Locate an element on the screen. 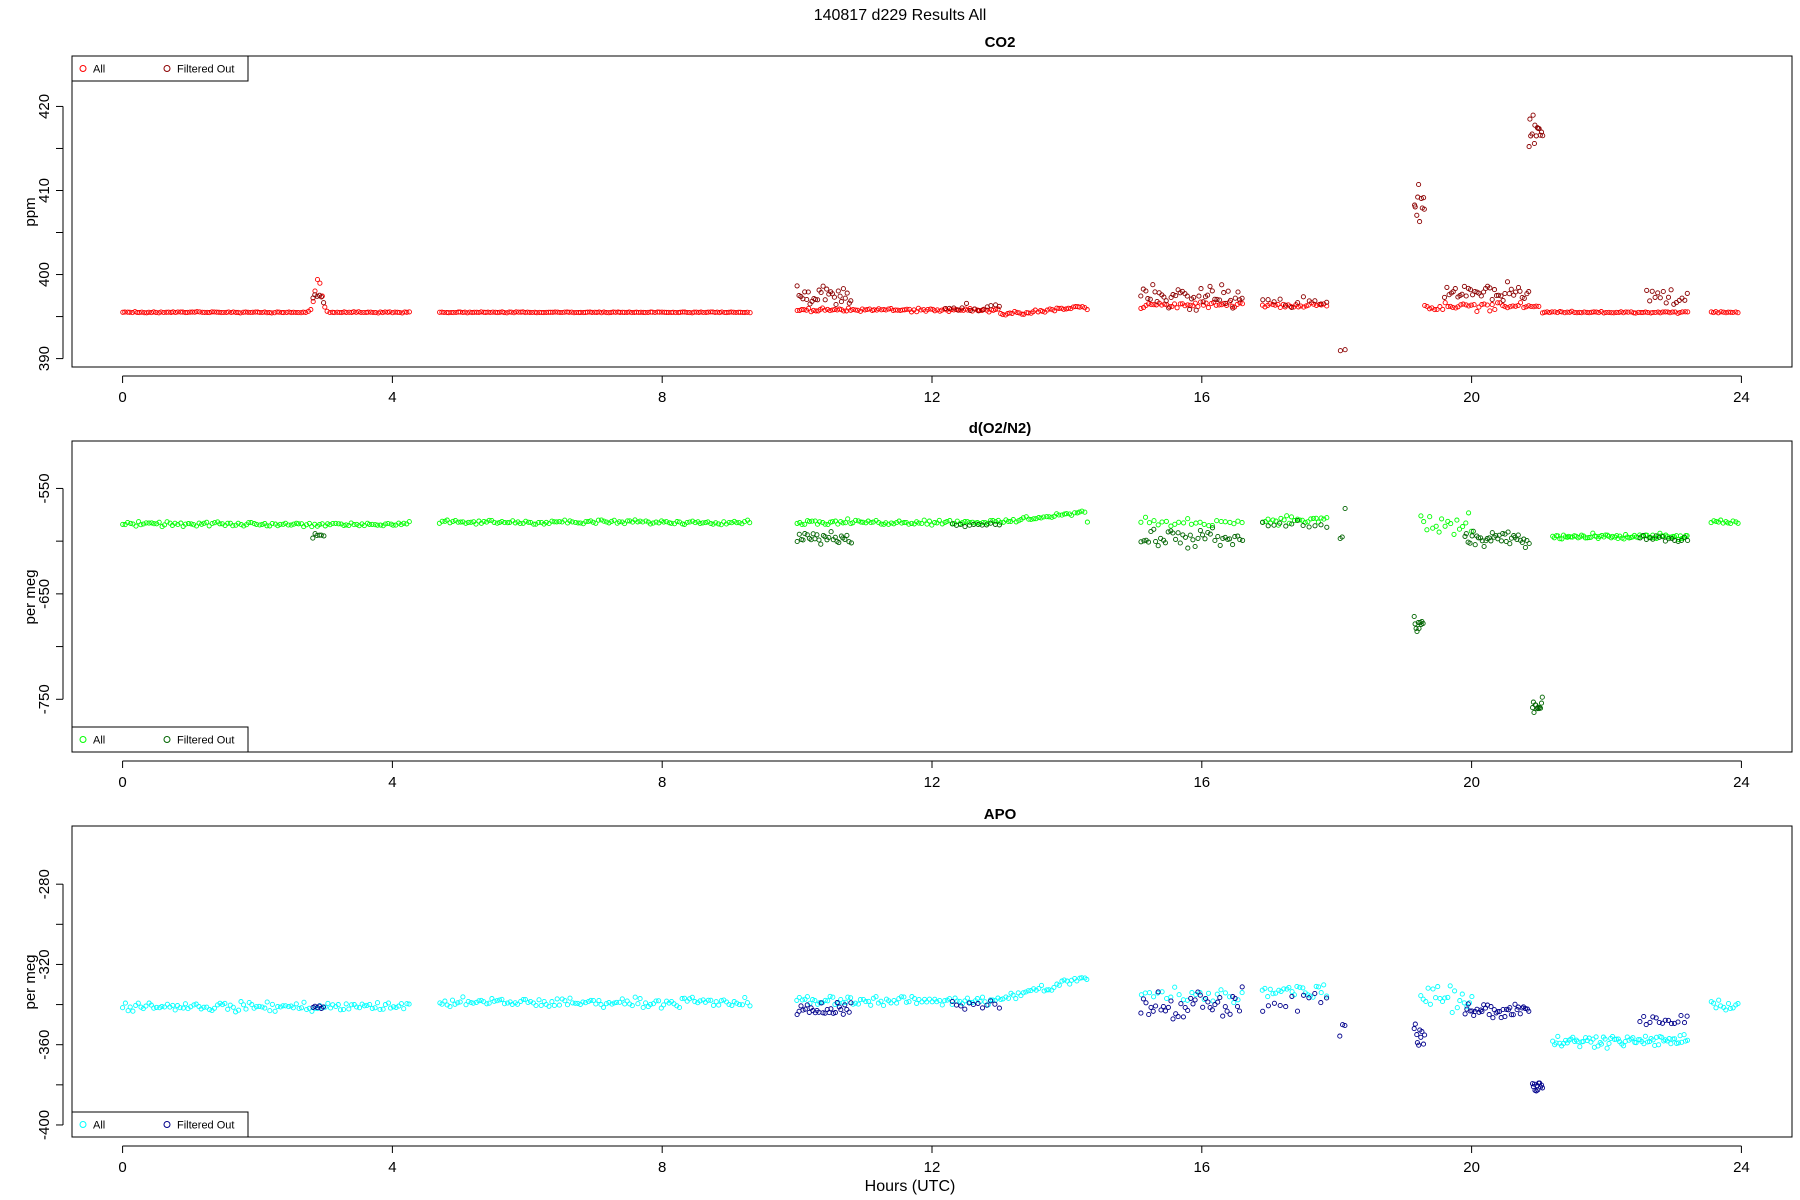  o2n2-x-tick-label: 16 is located at coordinates (1201, 782).